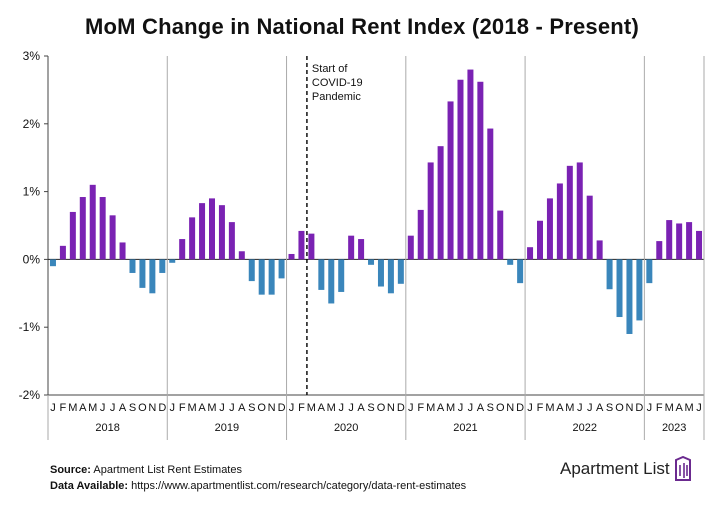 The image size is (724, 506). Describe the element at coordinates (674, 428) in the screenshot. I see `year-label: 2023` at that location.